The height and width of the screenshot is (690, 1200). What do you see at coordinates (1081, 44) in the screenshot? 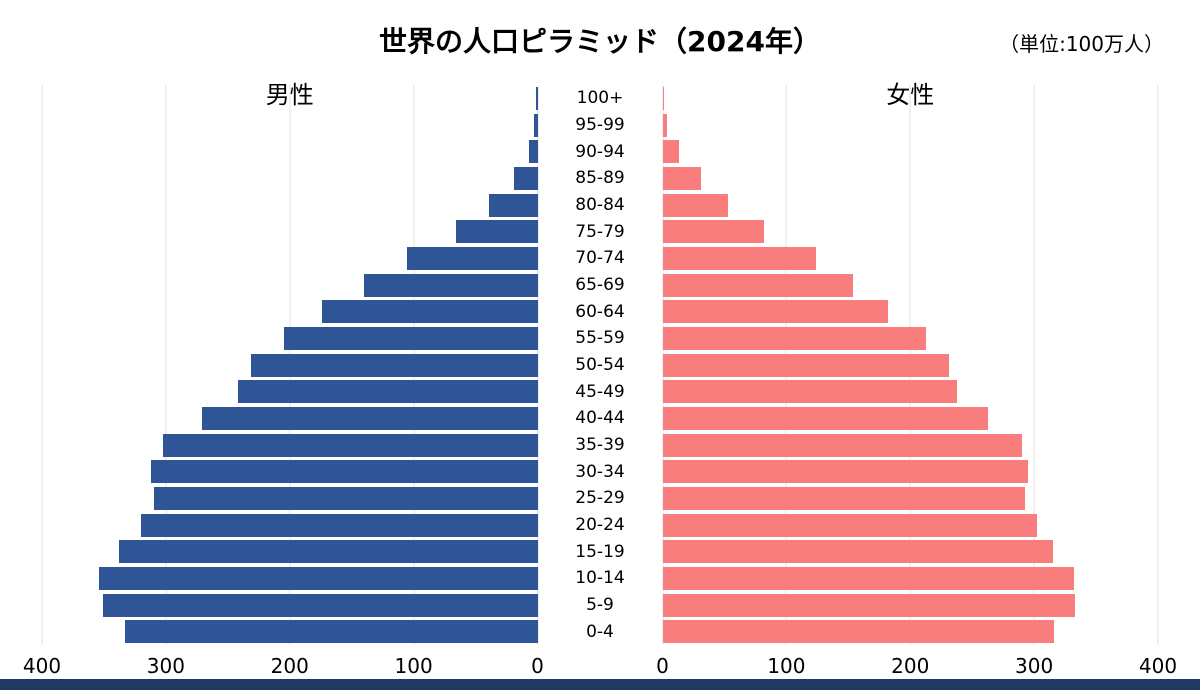
I see `unit-label: （単位:100万人）` at bounding box center [1081, 44].